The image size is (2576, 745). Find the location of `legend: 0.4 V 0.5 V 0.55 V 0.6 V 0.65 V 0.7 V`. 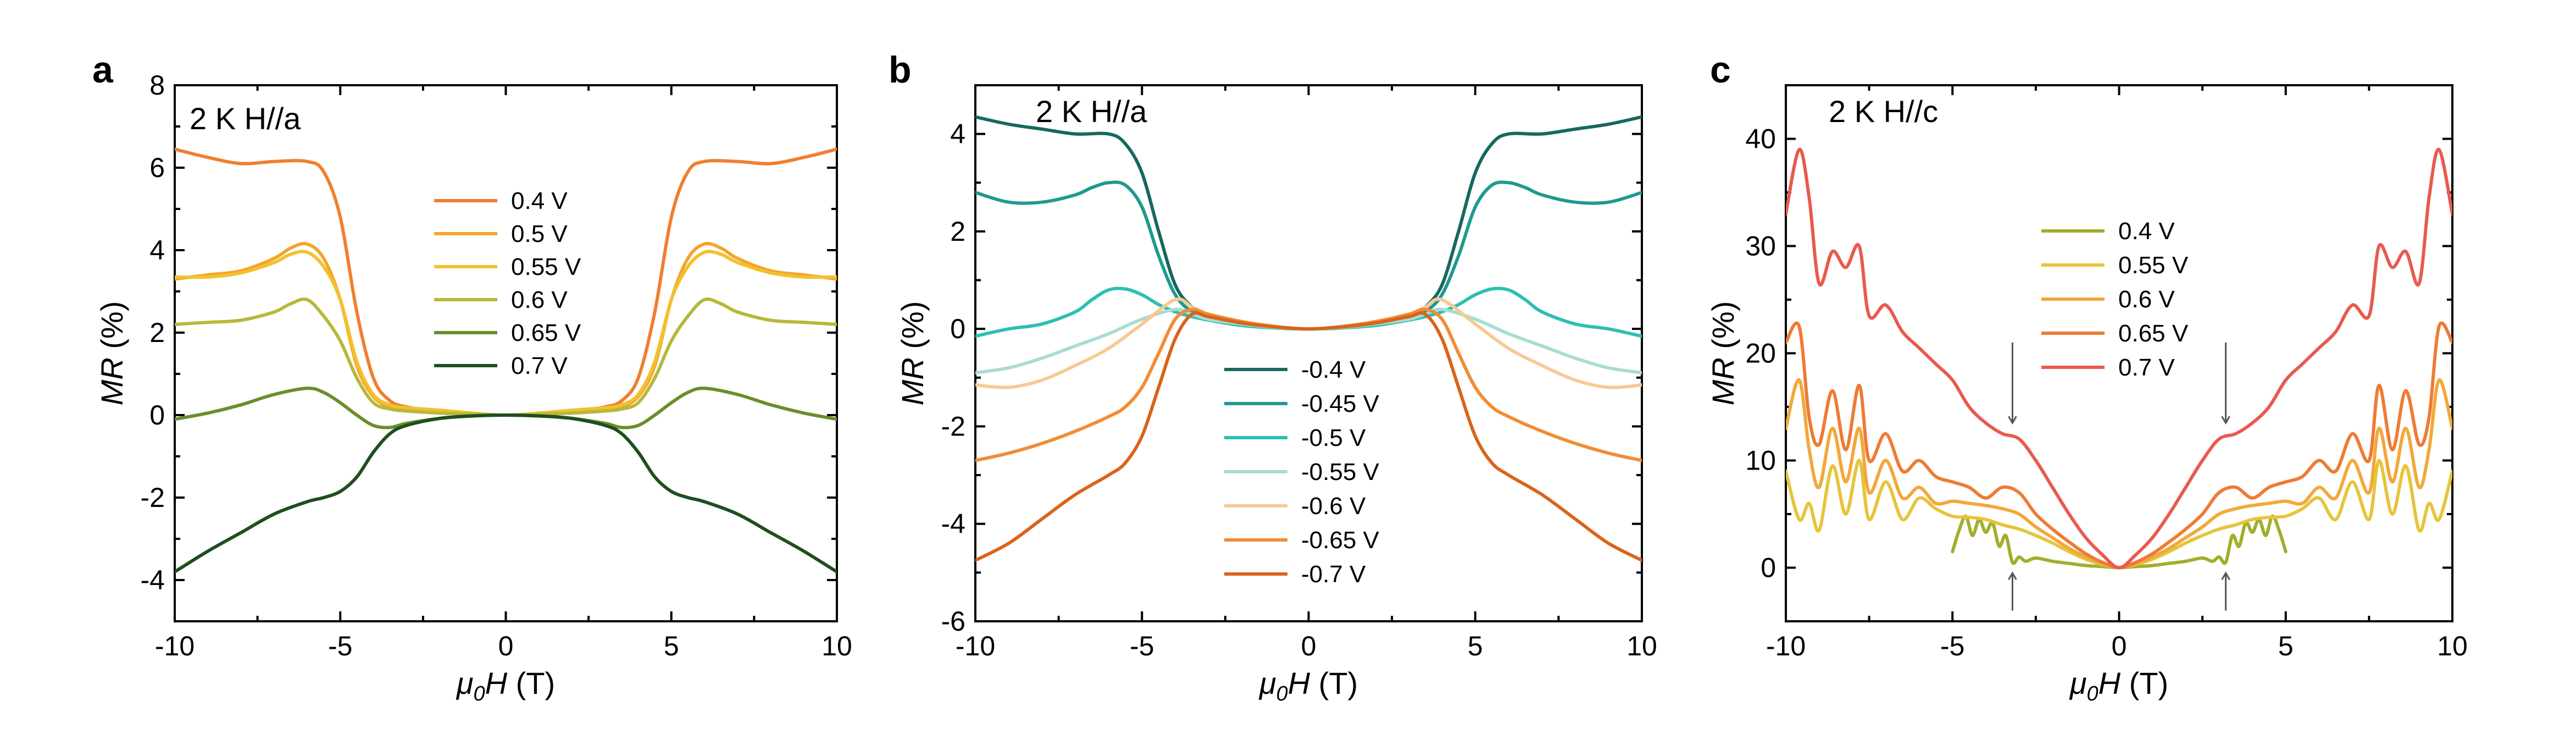

legend: 0.4 V 0.5 V 0.55 V 0.6 V 0.65 V 0.7 V is located at coordinates (507, 283).